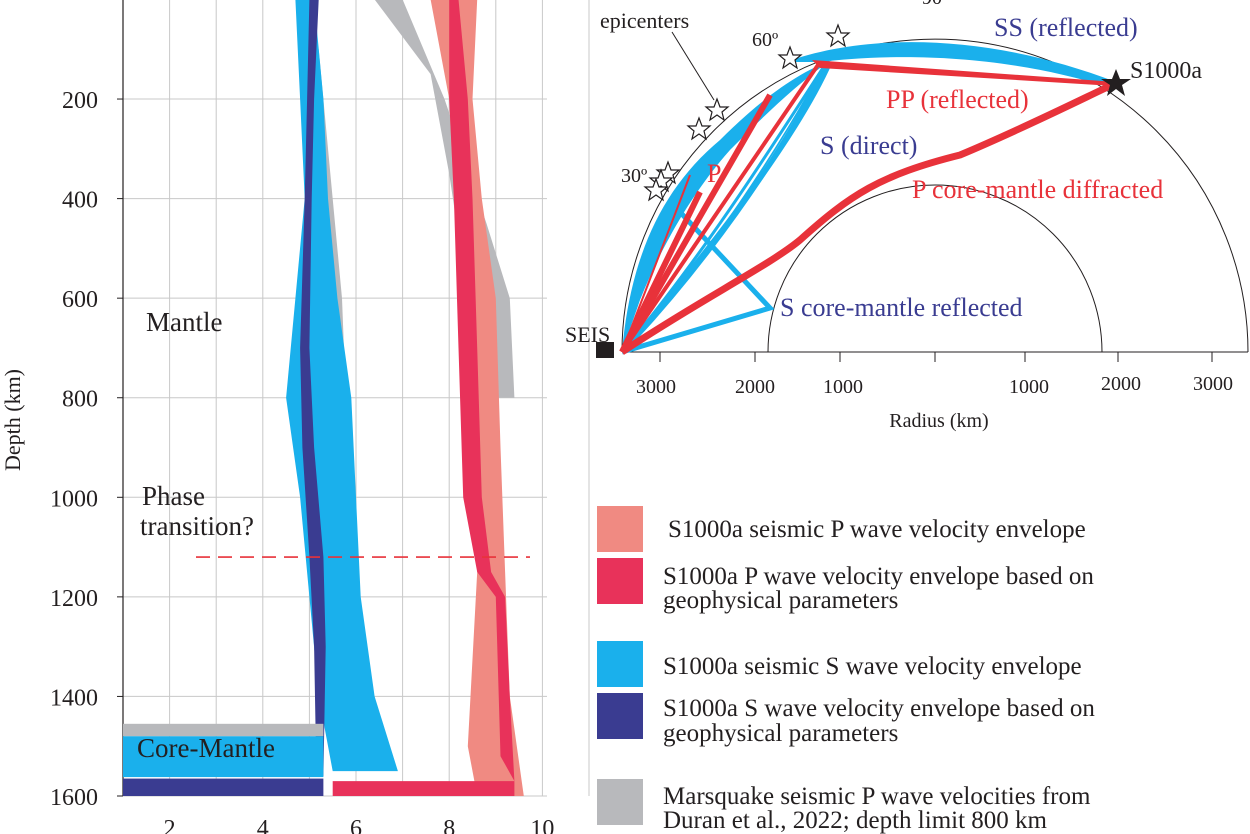 The width and height of the screenshot is (1250, 834). Describe the element at coordinates (938, 421) in the screenshot. I see `radius-axis-label: Radius (km)` at that location.